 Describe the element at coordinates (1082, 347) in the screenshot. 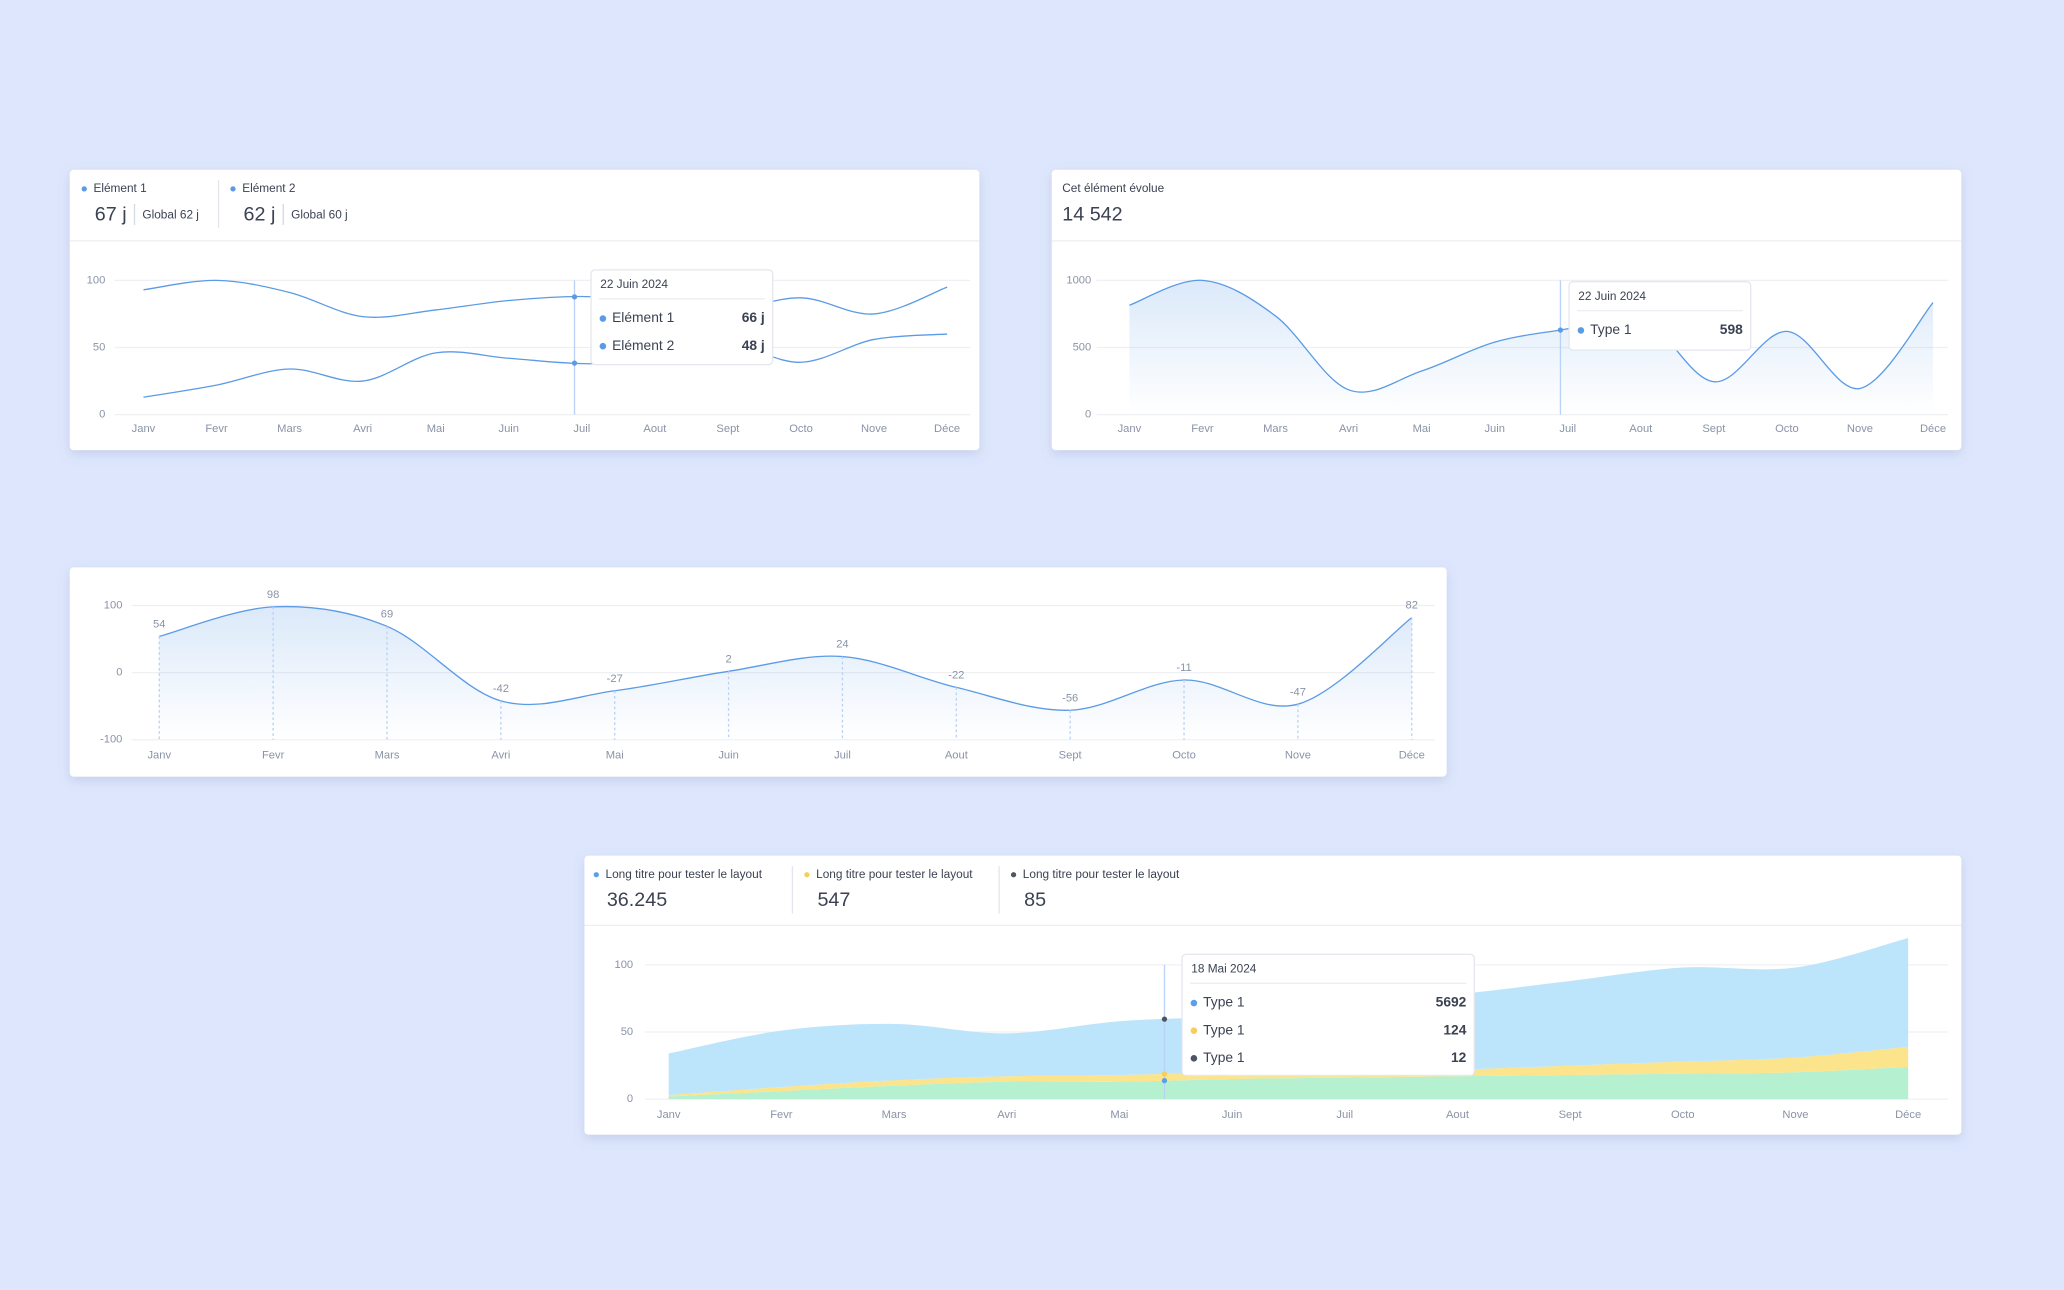

I see `y-tick-label: 500` at that location.